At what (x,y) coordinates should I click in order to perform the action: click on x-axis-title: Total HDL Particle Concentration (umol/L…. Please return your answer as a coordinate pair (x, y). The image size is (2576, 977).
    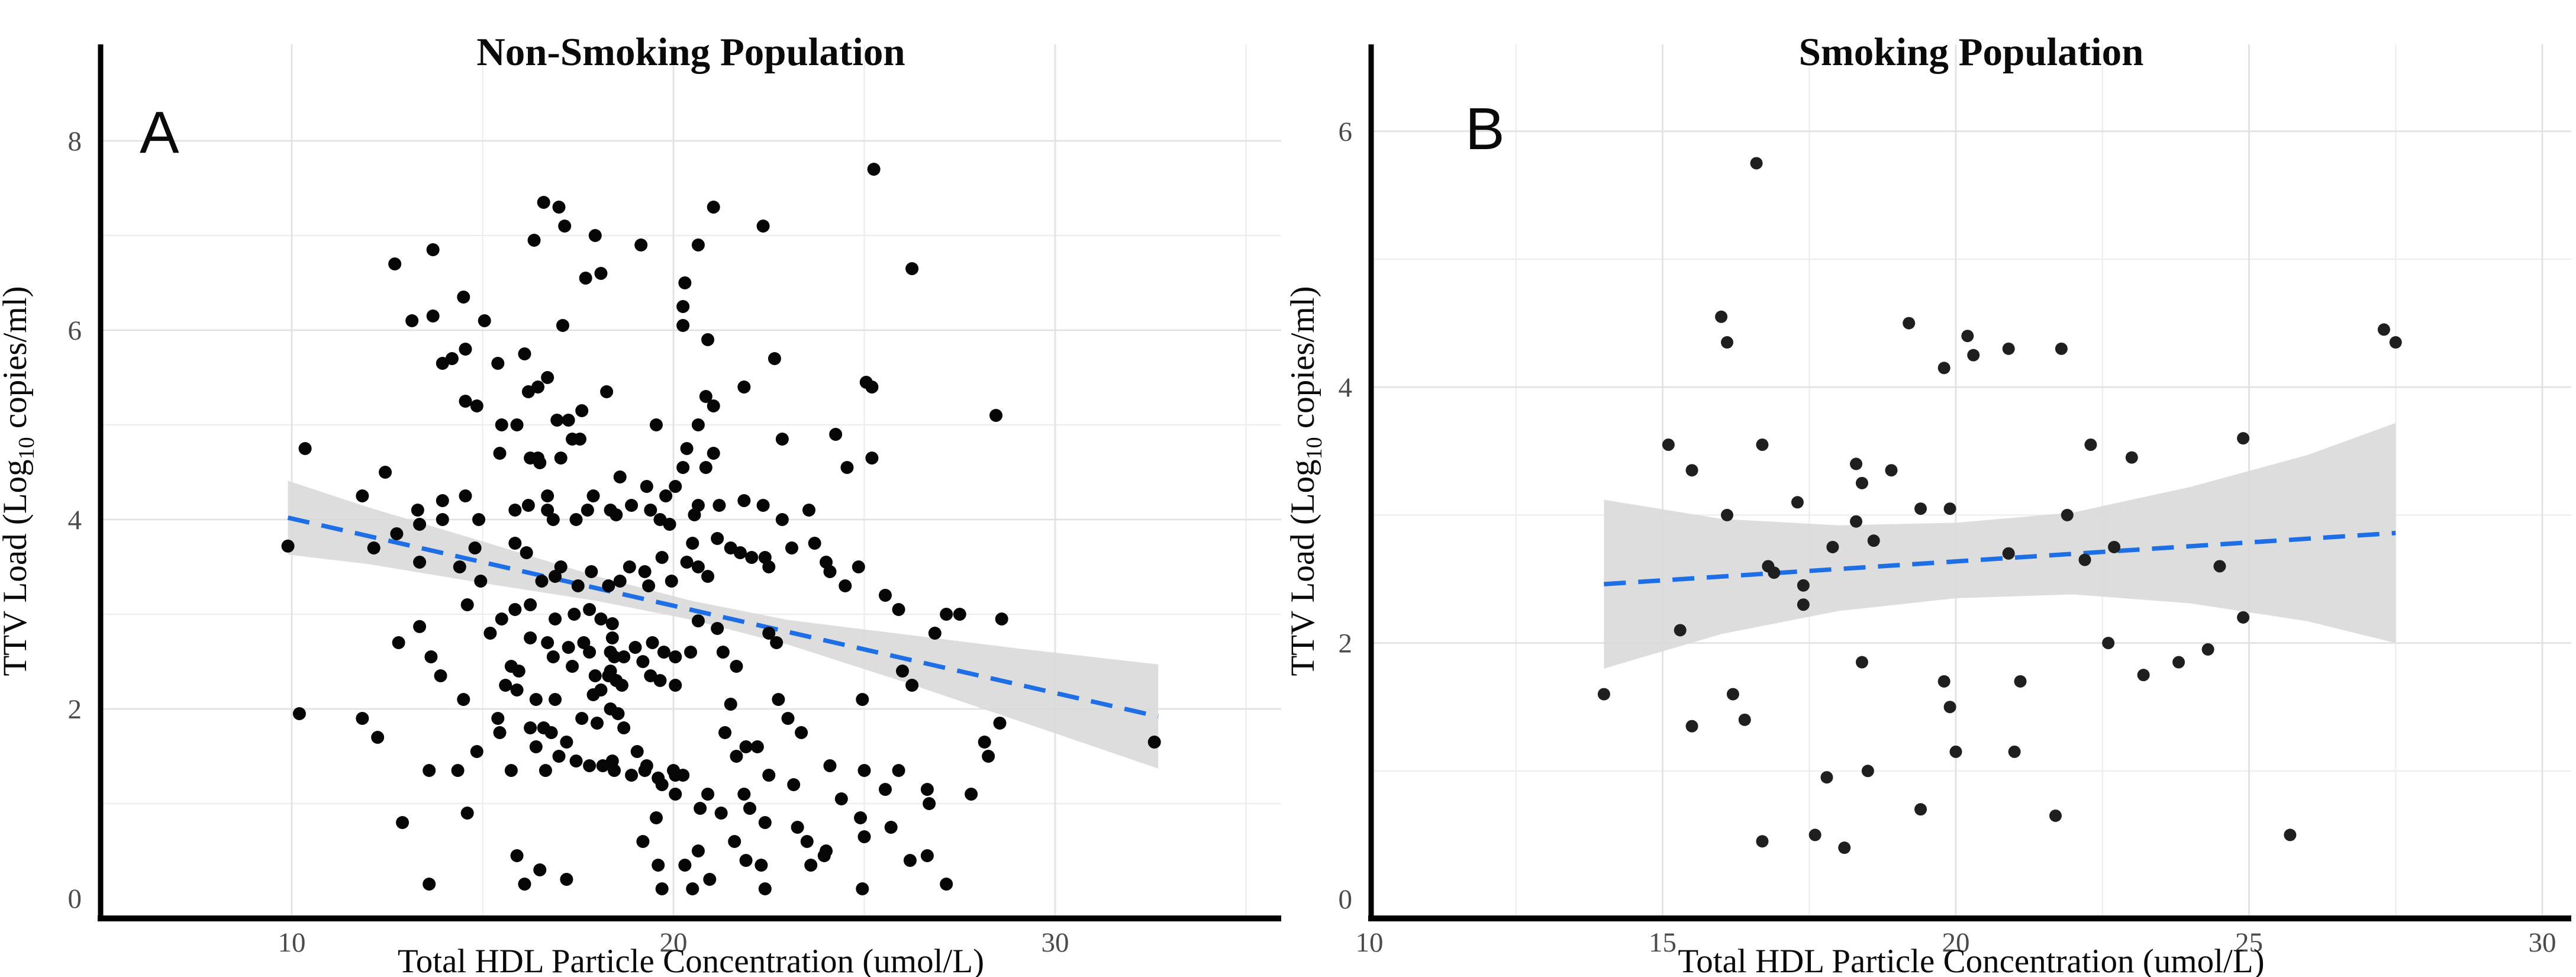
    Looking at the image, I should click on (691, 960).